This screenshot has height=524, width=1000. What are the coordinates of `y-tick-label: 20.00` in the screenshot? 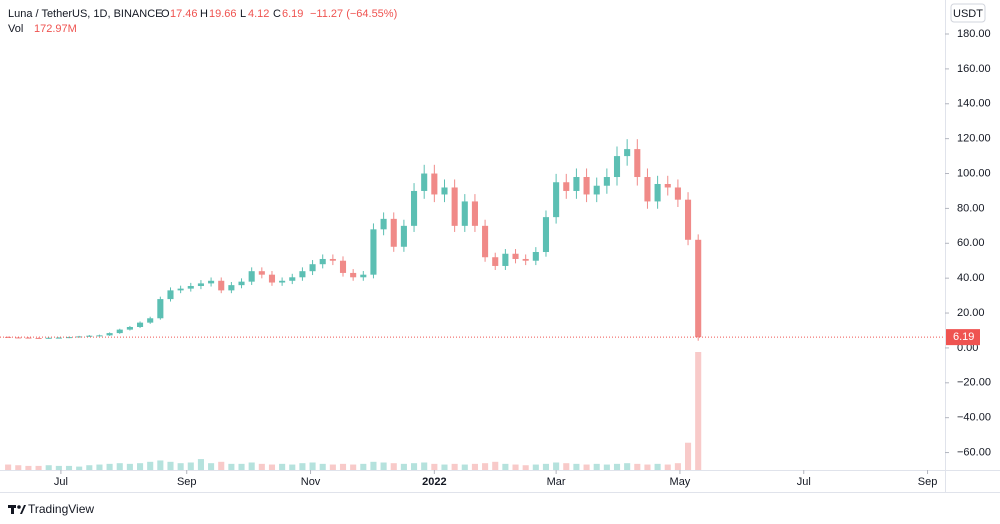 It's located at (971, 313).